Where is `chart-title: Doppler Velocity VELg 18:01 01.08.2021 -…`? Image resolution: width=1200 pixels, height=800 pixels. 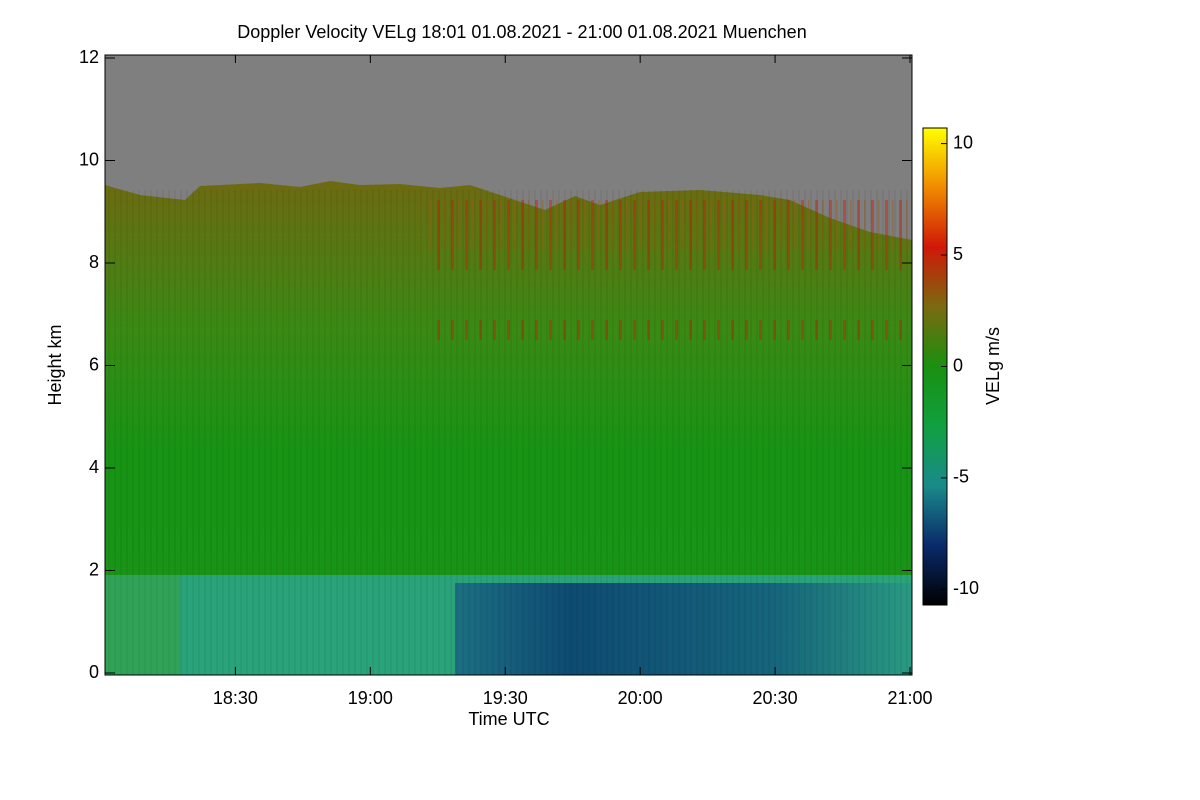 chart-title: Doppler Velocity VELg 18:01 01.08.2021 -… is located at coordinates (521, 32).